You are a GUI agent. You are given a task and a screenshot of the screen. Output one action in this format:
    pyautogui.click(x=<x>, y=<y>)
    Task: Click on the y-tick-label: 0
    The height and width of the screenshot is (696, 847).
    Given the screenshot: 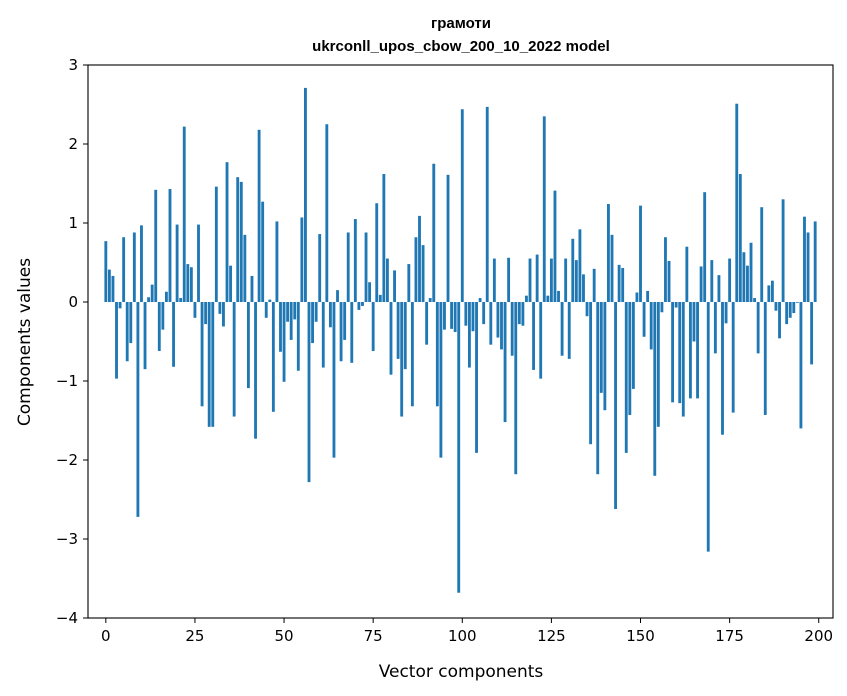 What is the action you would take?
    pyautogui.click(x=73, y=302)
    